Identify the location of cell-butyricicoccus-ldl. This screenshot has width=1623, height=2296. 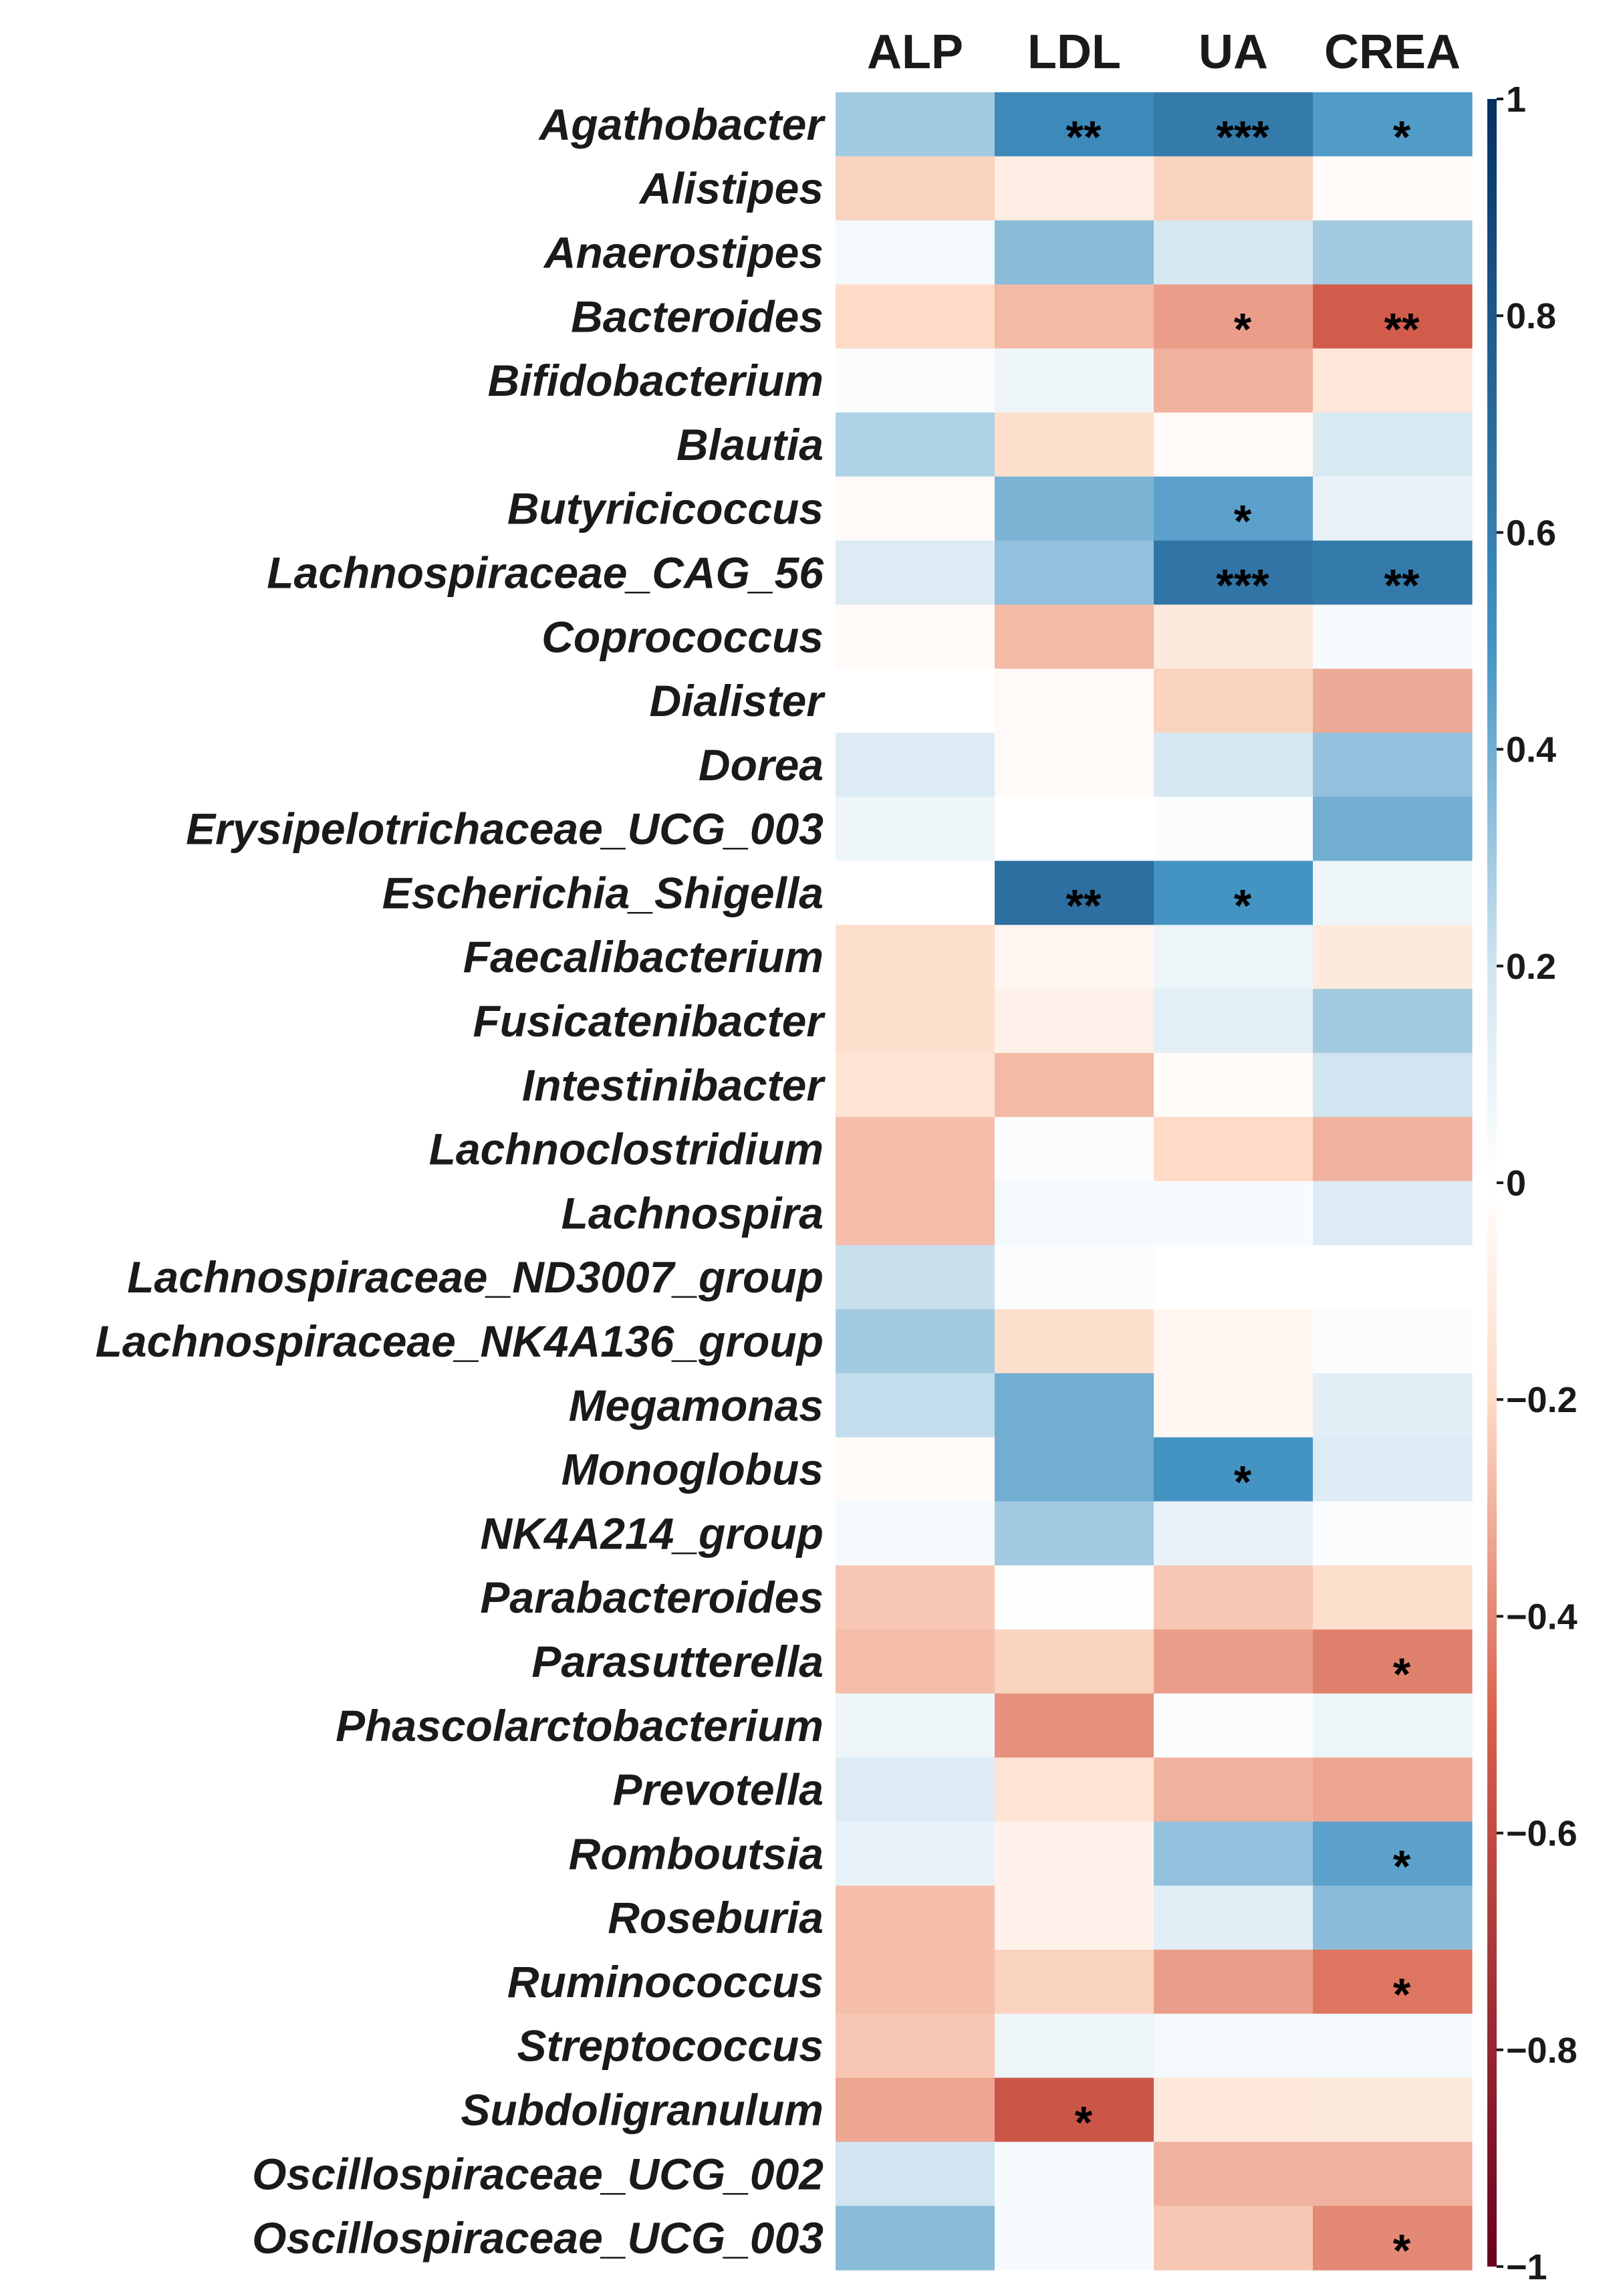
(1074, 509).